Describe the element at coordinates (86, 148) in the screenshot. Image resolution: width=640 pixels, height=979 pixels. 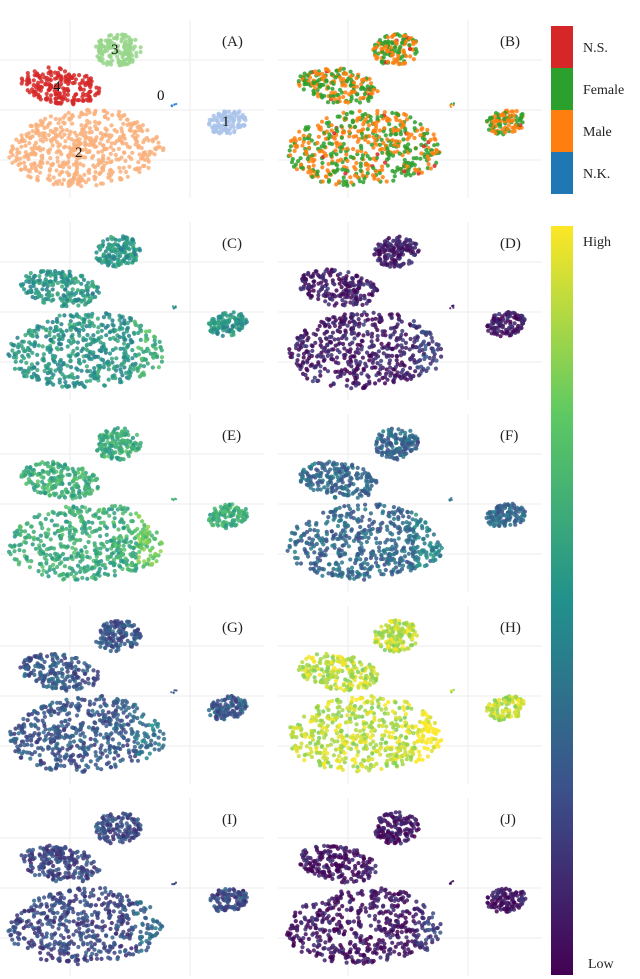
I see `cluster-2-points` at that location.